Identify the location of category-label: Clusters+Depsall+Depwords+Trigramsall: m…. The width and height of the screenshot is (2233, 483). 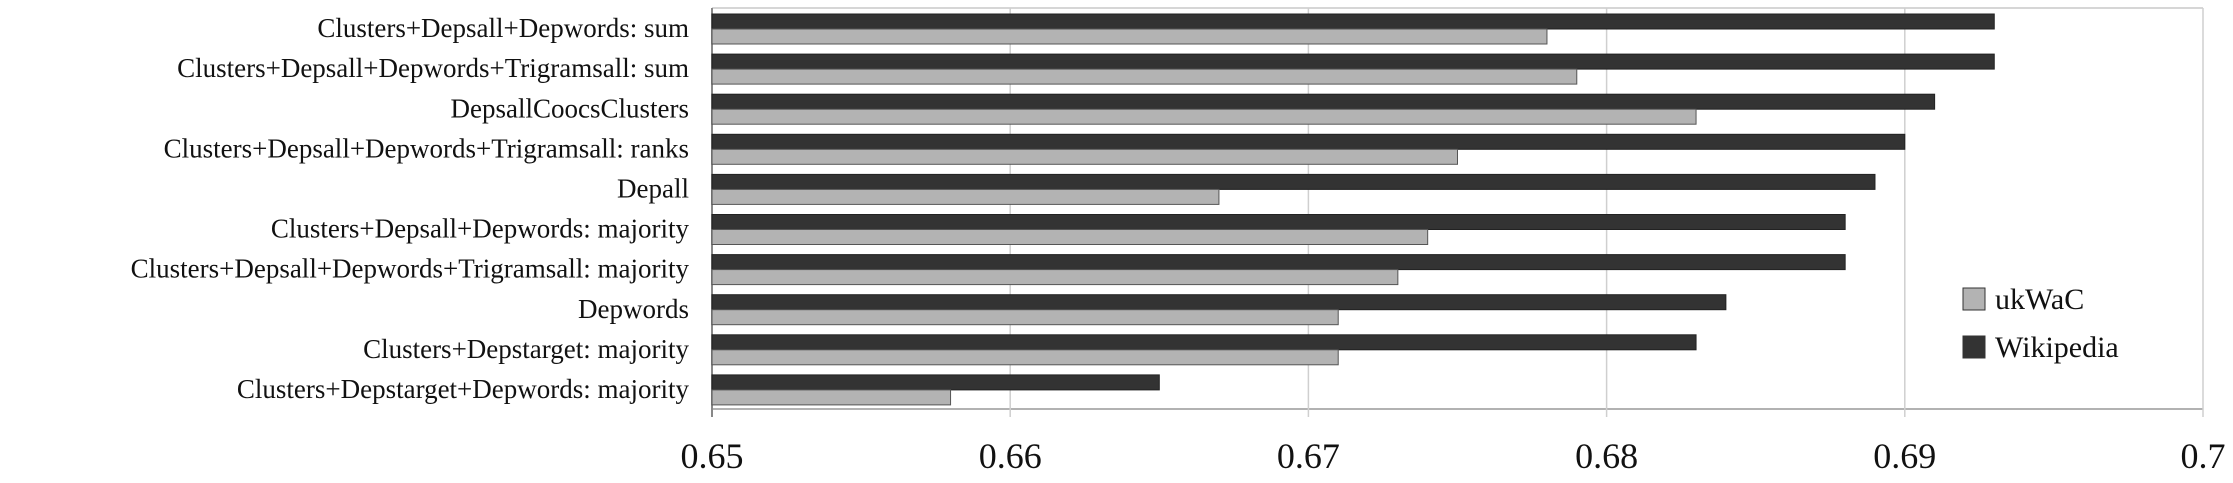
(410, 269).